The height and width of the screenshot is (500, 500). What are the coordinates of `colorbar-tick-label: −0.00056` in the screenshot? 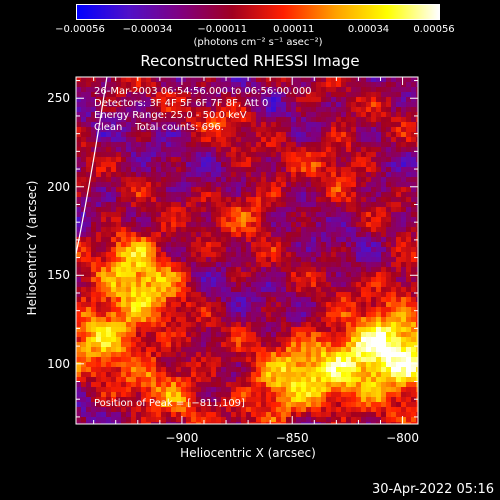 It's located at (80, 29).